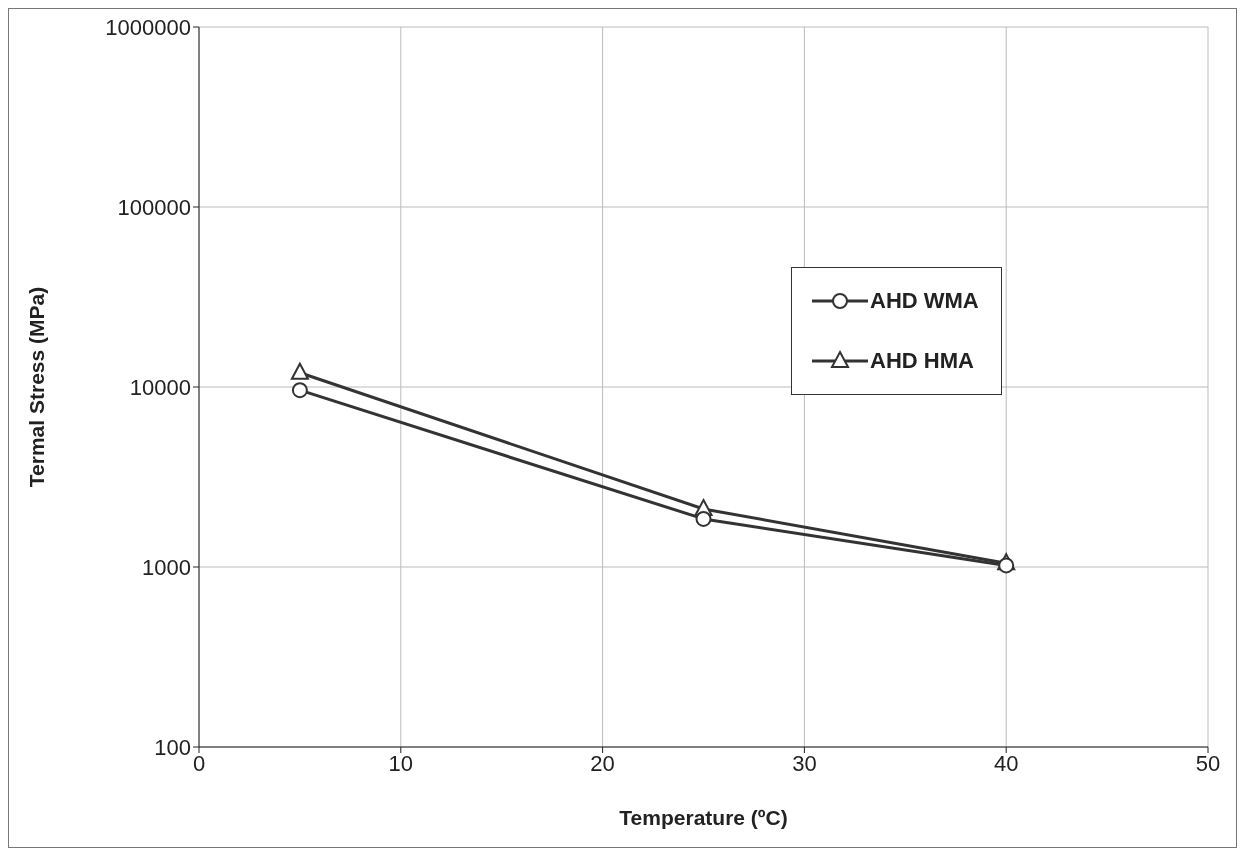 This screenshot has height=856, width=1245. What do you see at coordinates (160, 387) in the screenshot?
I see `y-tick-label: 10000` at bounding box center [160, 387].